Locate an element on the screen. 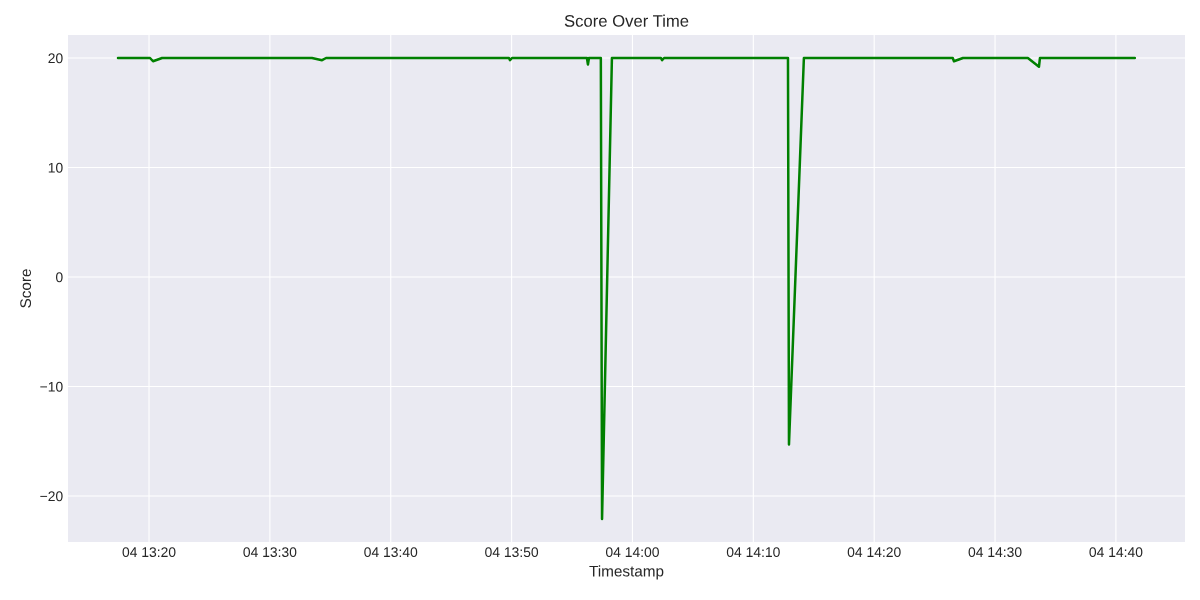 This screenshot has height=600, width=1200. y-tick-label: −20 is located at coordinates (51, 496).